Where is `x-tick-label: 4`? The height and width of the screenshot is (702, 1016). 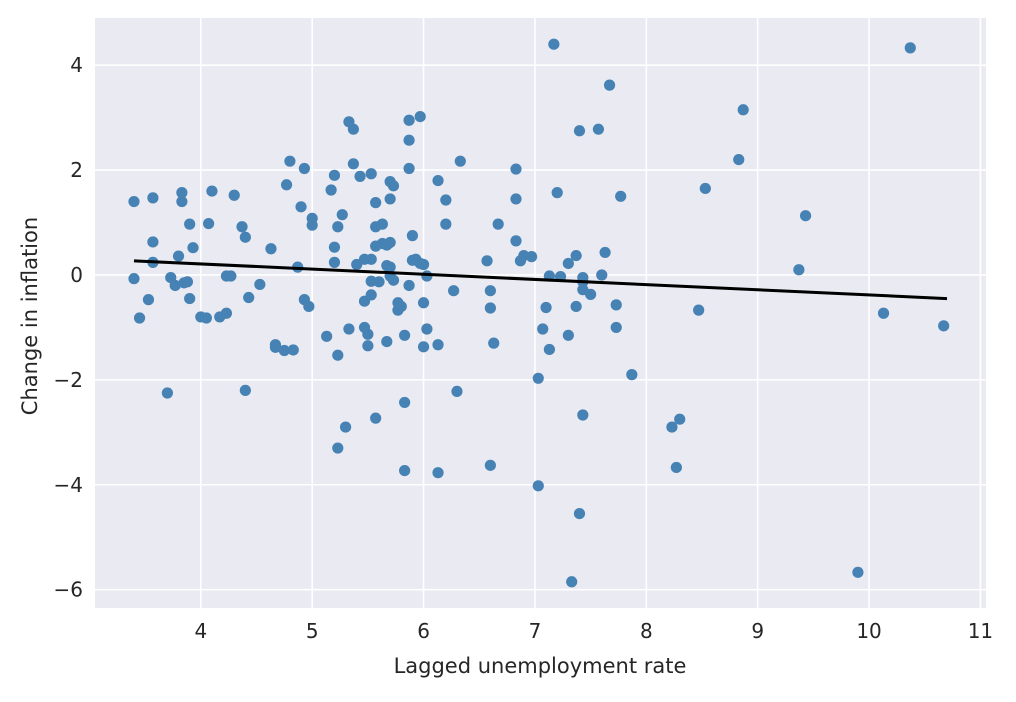
x-tick-label: 4 is located at coordinates (200, 631).